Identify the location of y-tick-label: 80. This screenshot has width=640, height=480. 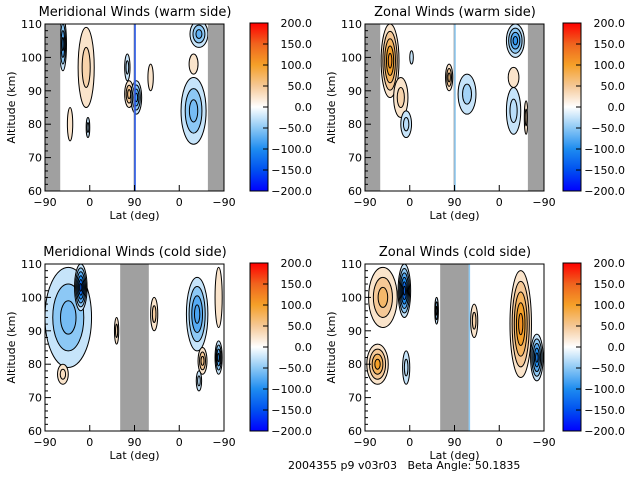
(355, 364).